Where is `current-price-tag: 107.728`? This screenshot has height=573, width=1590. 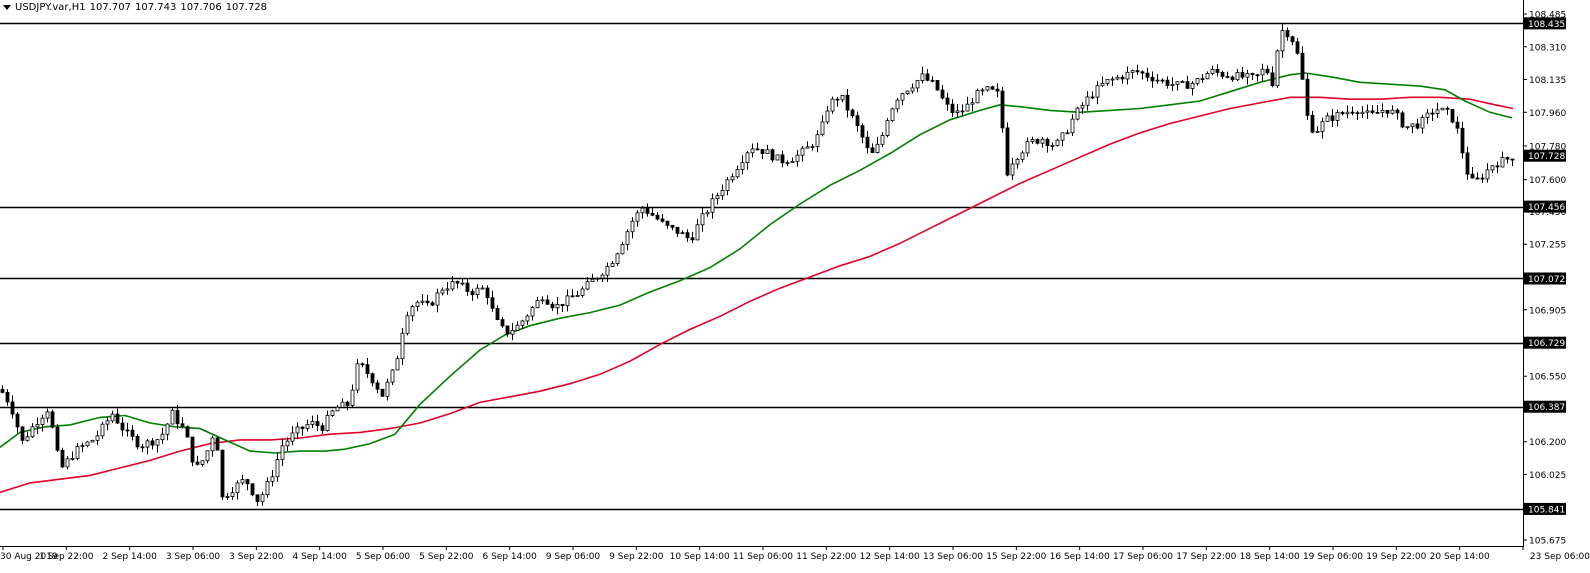 current-price-tag: 107.728 is located at coordinates (1546, 157).